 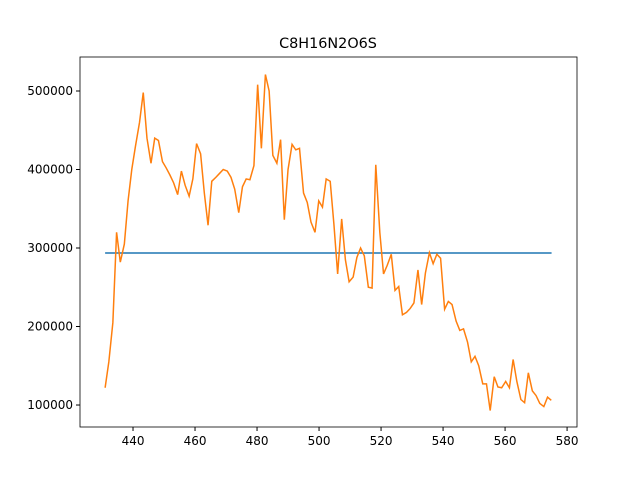 I want to click on x-tick-label: 480, so click(x=257, y=441).